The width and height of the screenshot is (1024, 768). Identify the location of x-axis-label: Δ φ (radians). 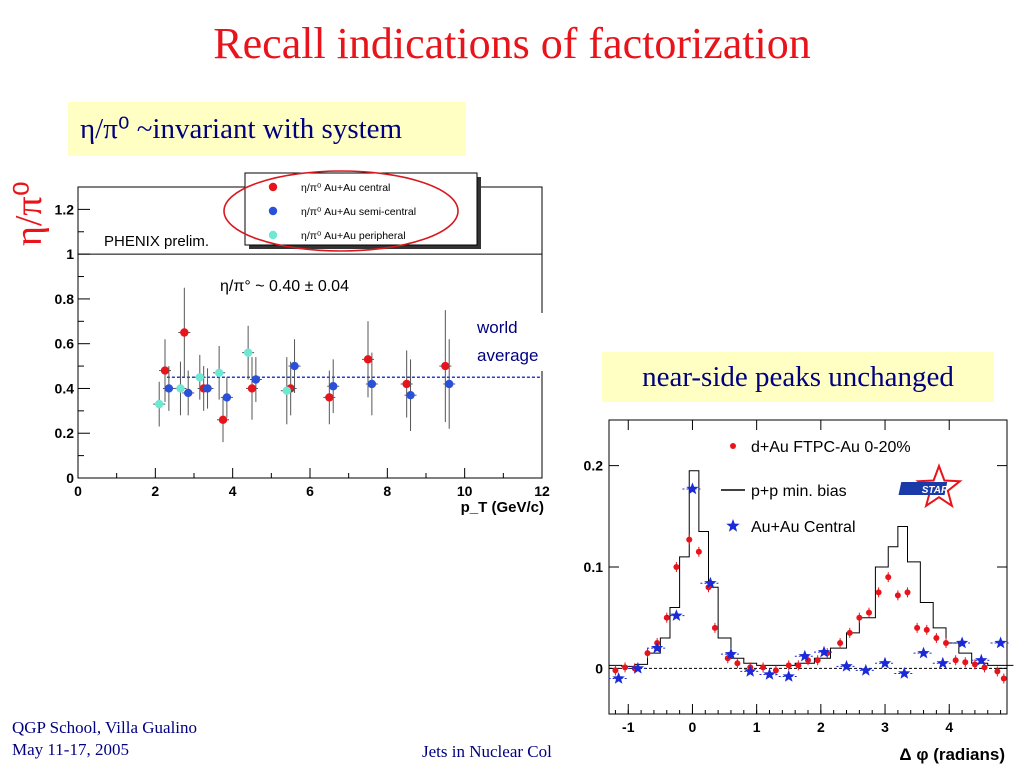
(952, 754).